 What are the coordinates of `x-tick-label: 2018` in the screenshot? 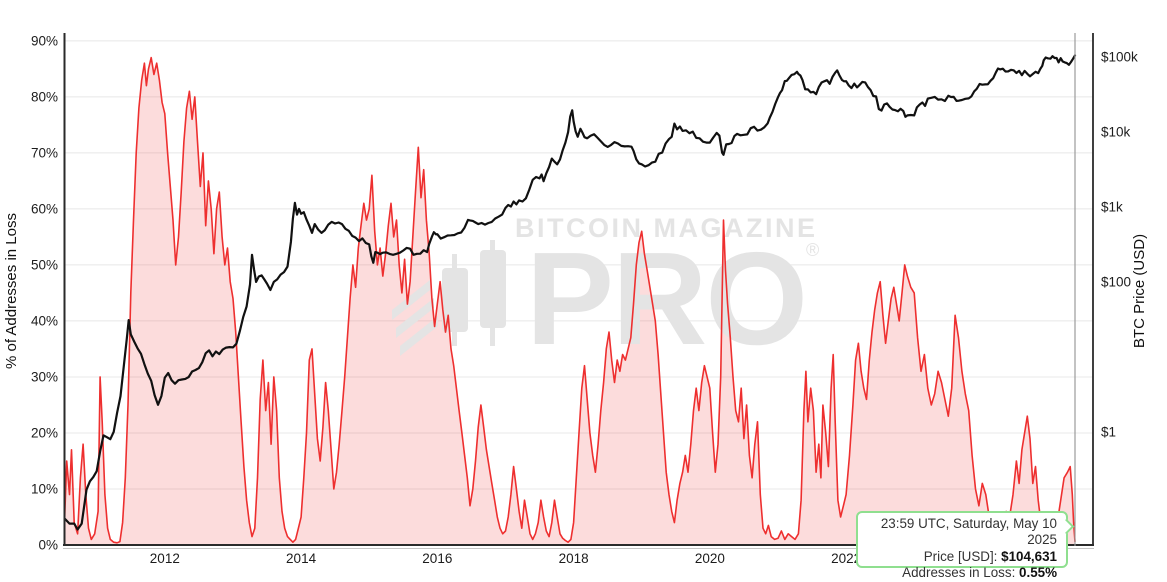 It's located at (574, 558).